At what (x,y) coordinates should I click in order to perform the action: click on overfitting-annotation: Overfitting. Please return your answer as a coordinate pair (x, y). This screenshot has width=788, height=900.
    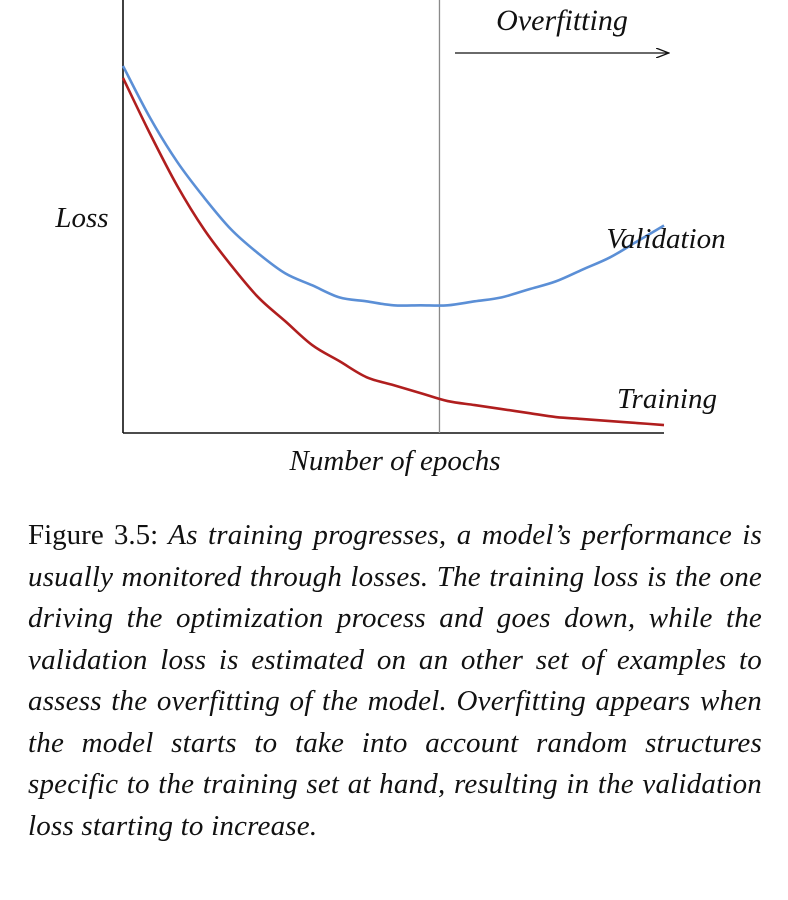
    Looking at the image, I should click on (562, 20).